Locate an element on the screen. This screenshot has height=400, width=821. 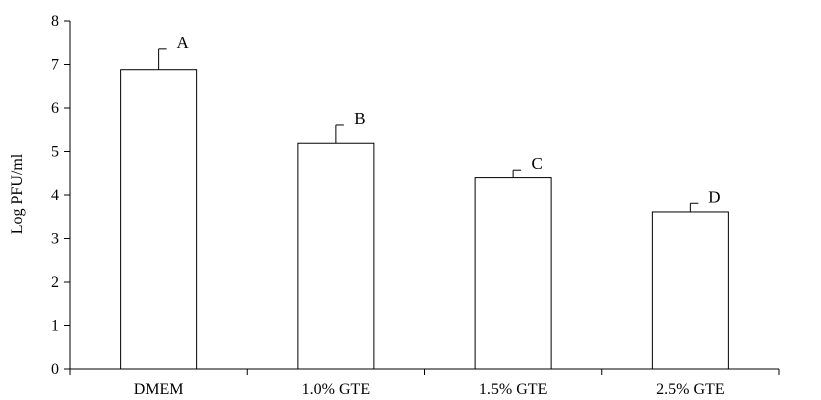
x-ticks-group: DMEM 1.0% GTE 1.5% GTE 2.5% GTE is located at coordinates (424, 383).